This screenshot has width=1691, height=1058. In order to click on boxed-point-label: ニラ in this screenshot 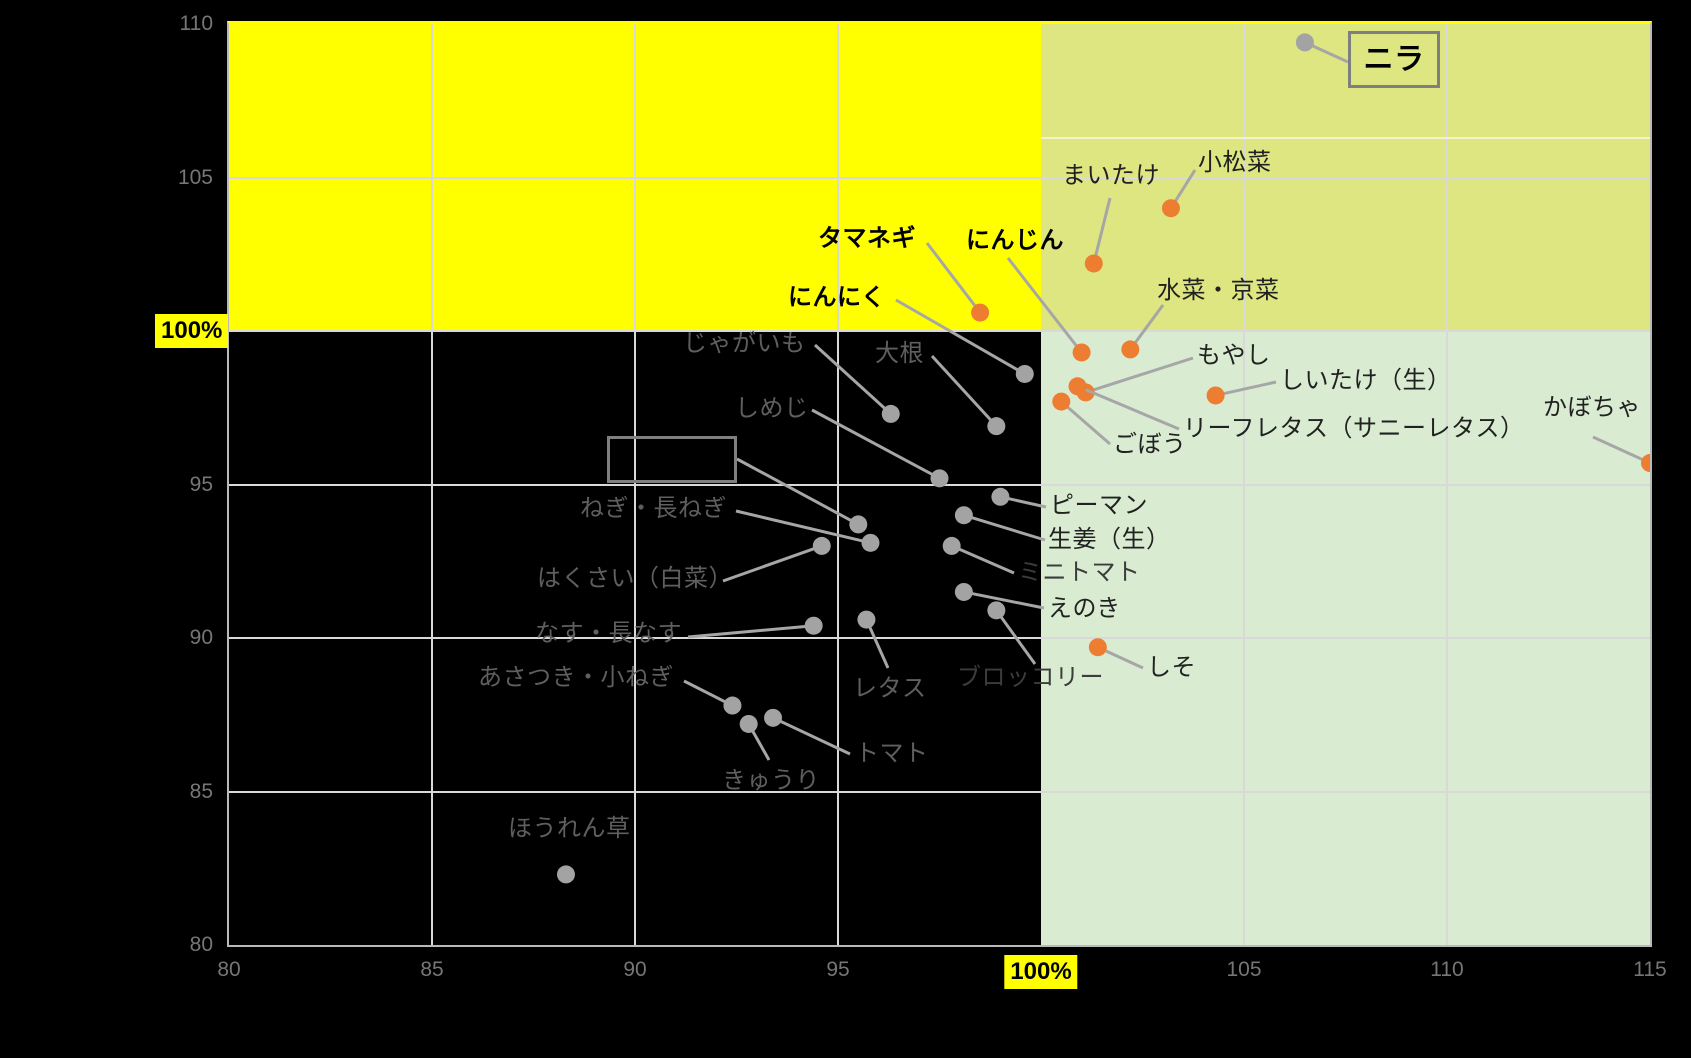, I will do `click(1394, 59)`.